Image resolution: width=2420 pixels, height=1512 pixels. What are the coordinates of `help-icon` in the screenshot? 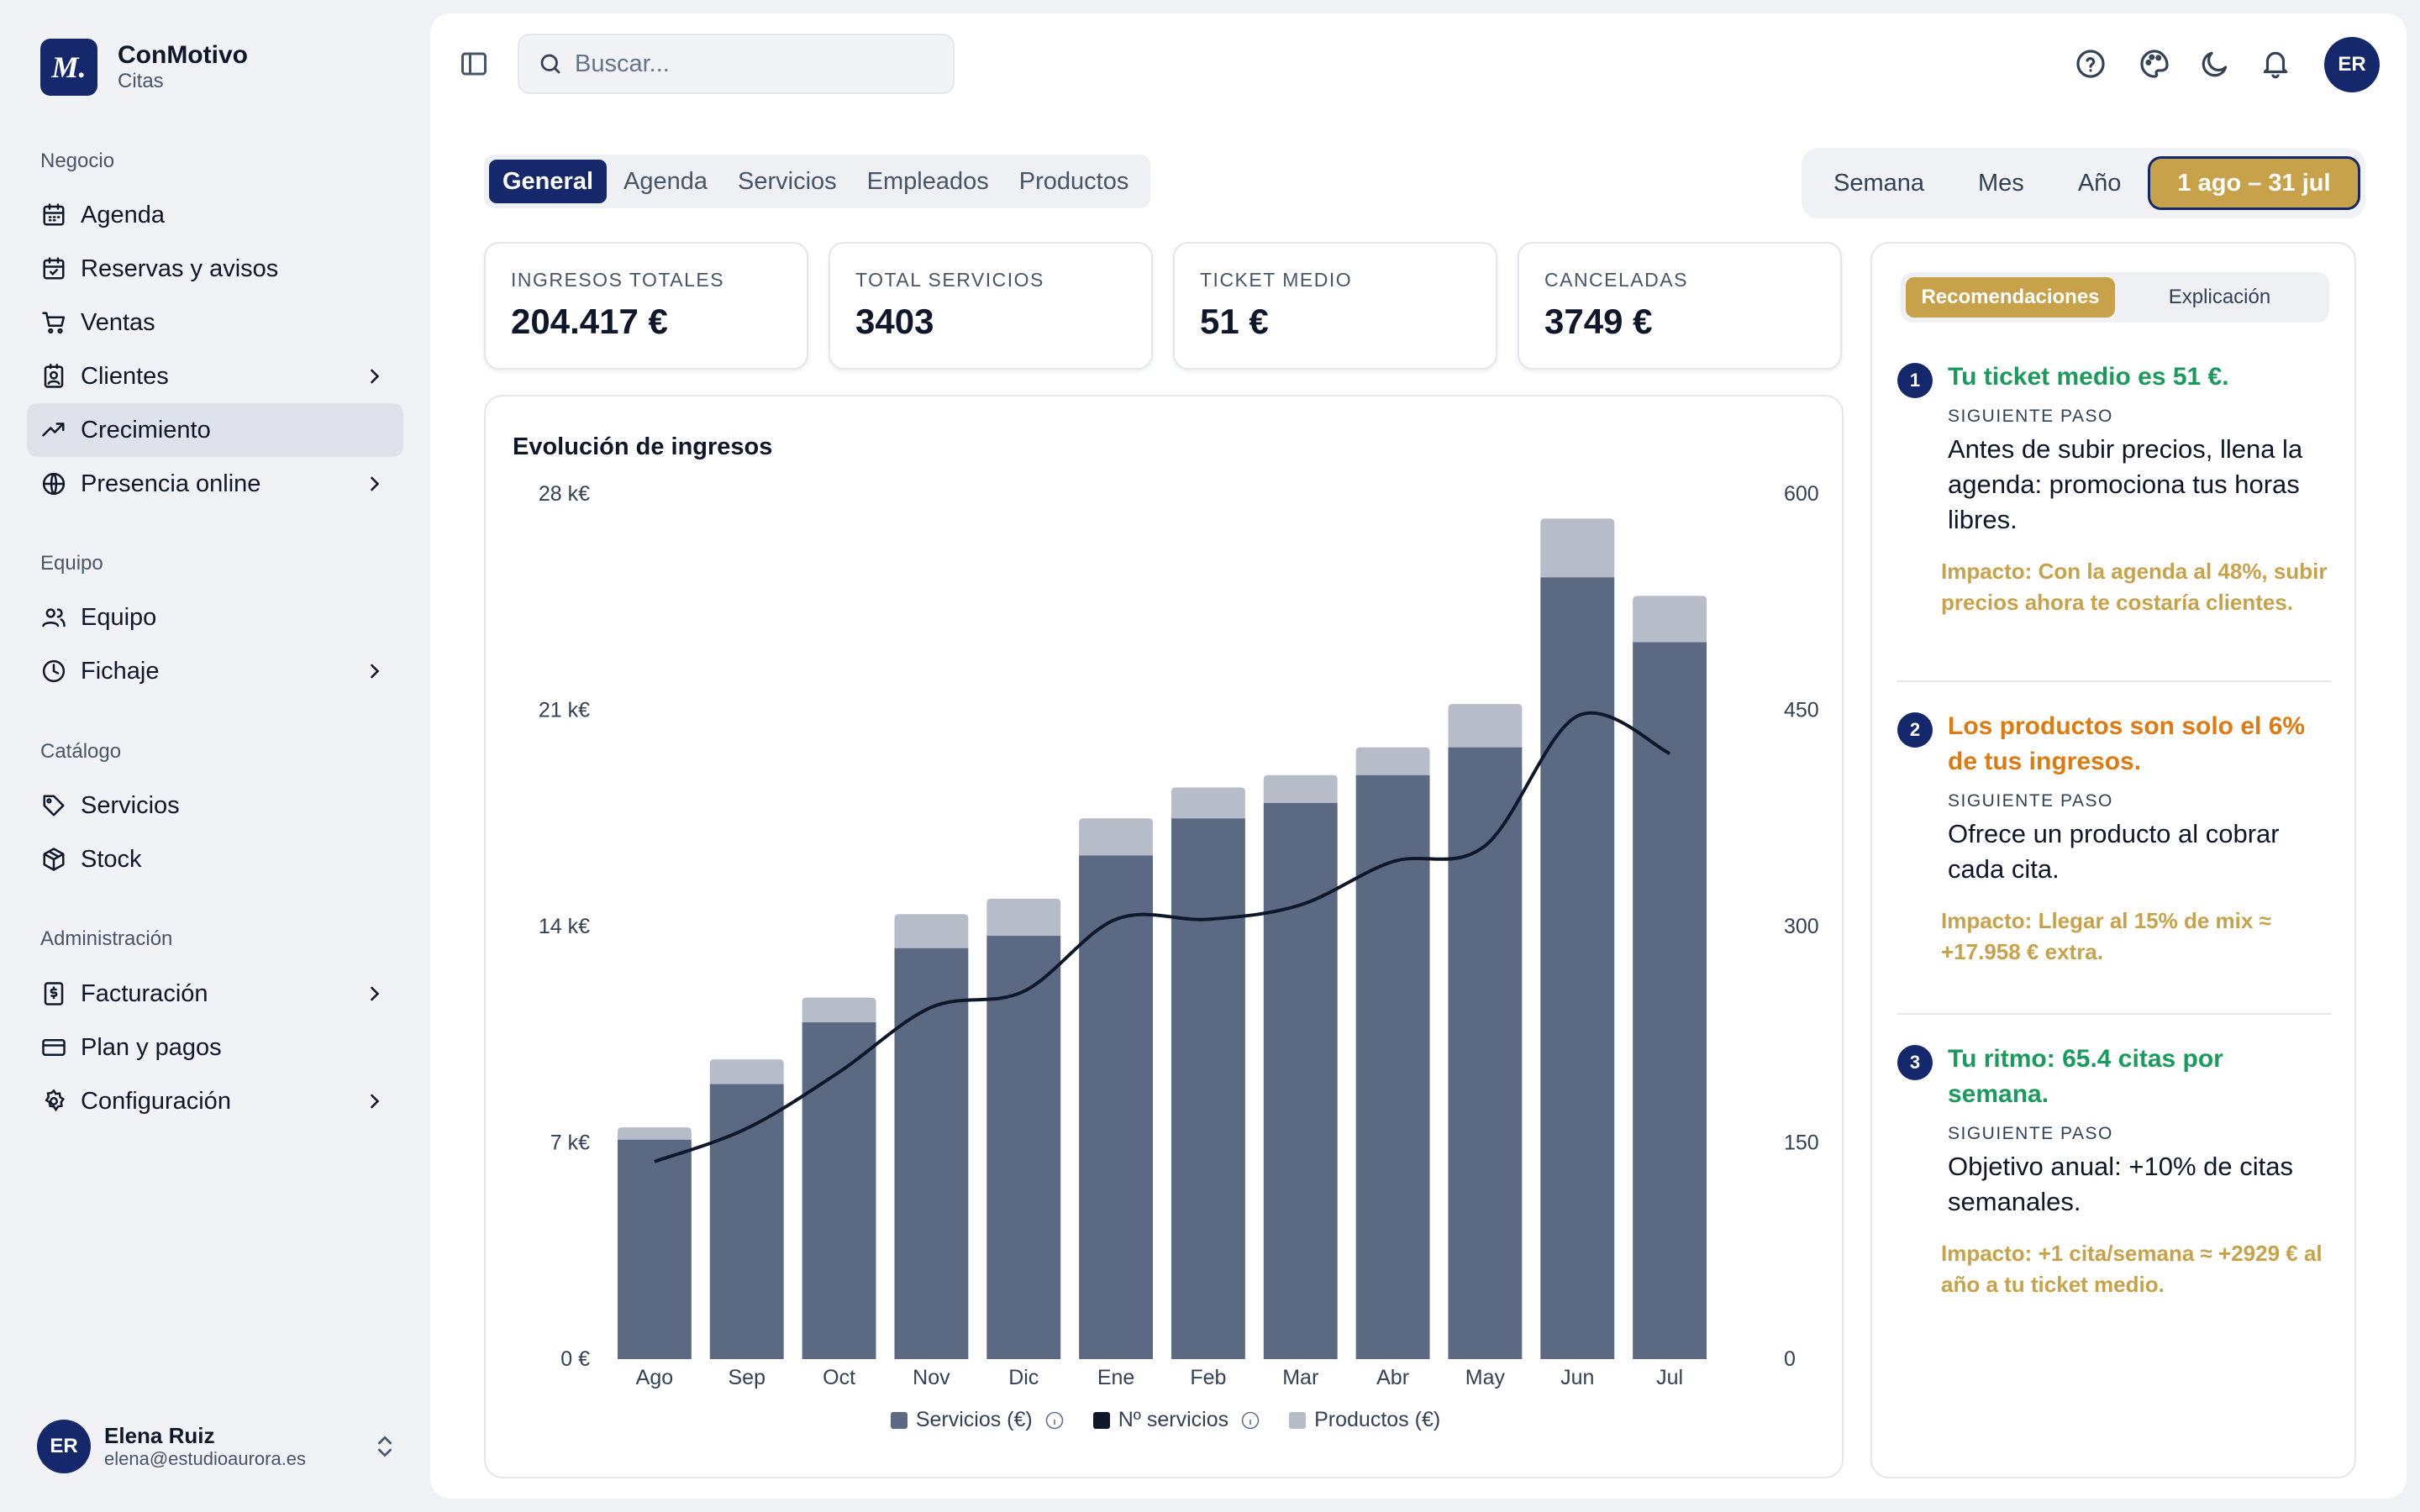 It's located at (2090, 64).